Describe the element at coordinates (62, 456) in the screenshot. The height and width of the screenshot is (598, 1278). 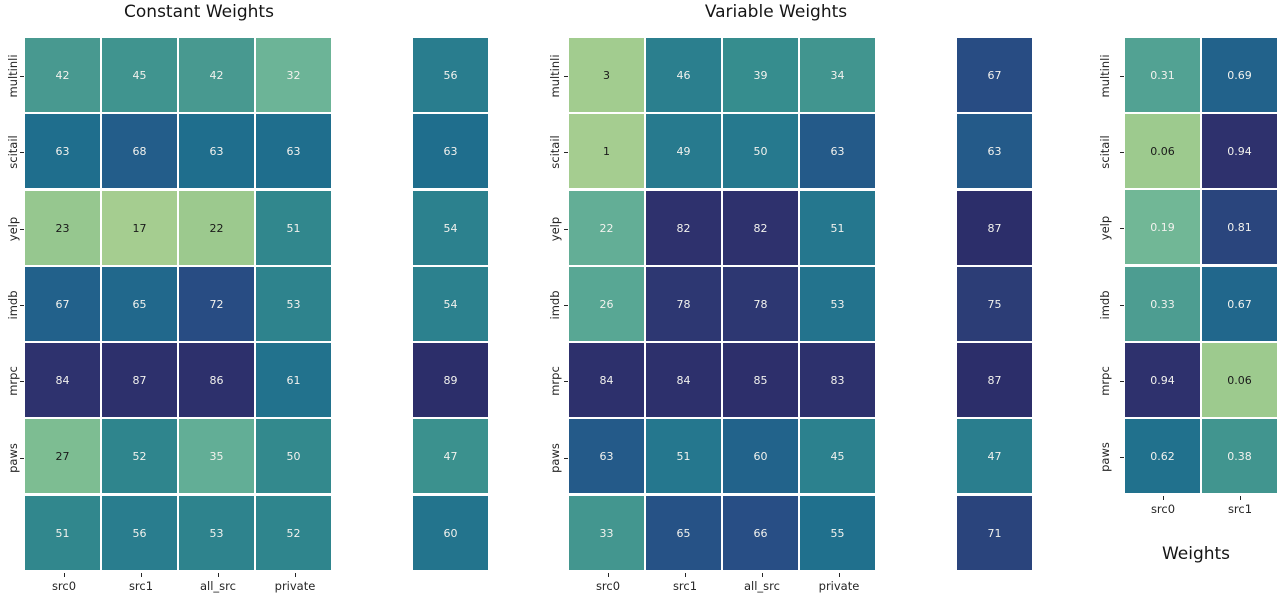
I see `heatmap-cell: 27` at that location.